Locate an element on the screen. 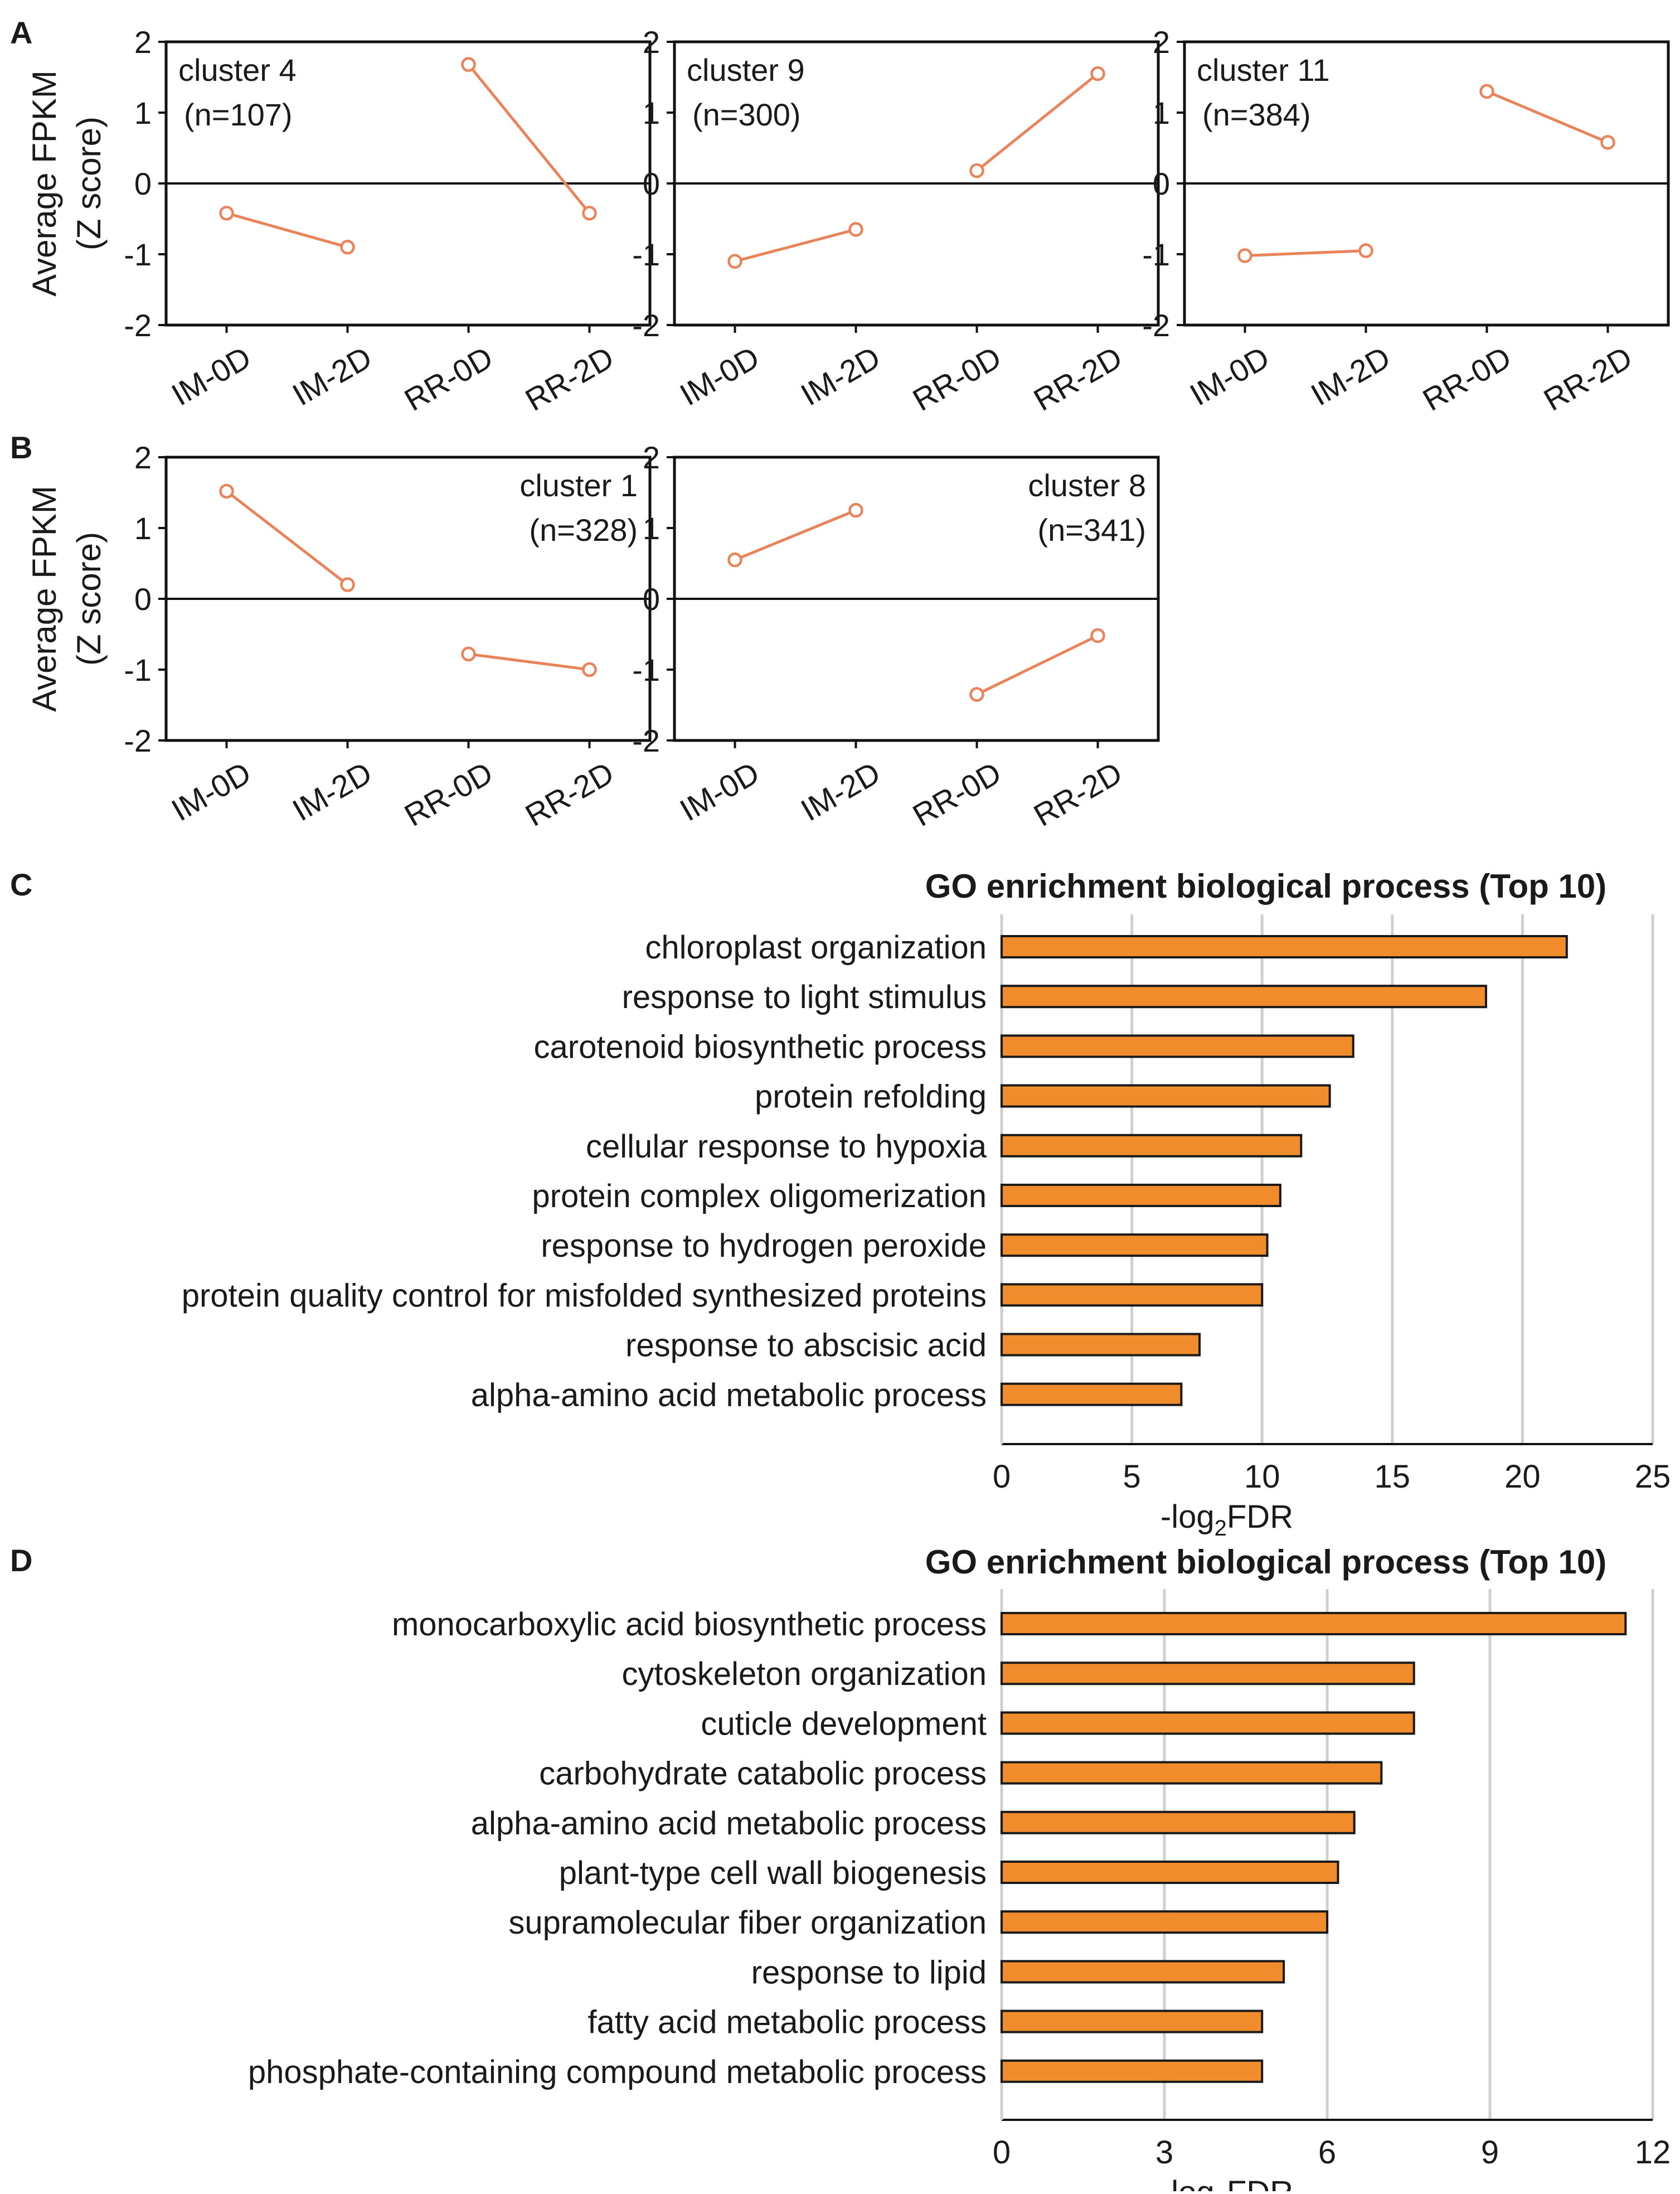  category-label: monocarboxylic acid biosynthetic process is located at coordinates (689, 1625).